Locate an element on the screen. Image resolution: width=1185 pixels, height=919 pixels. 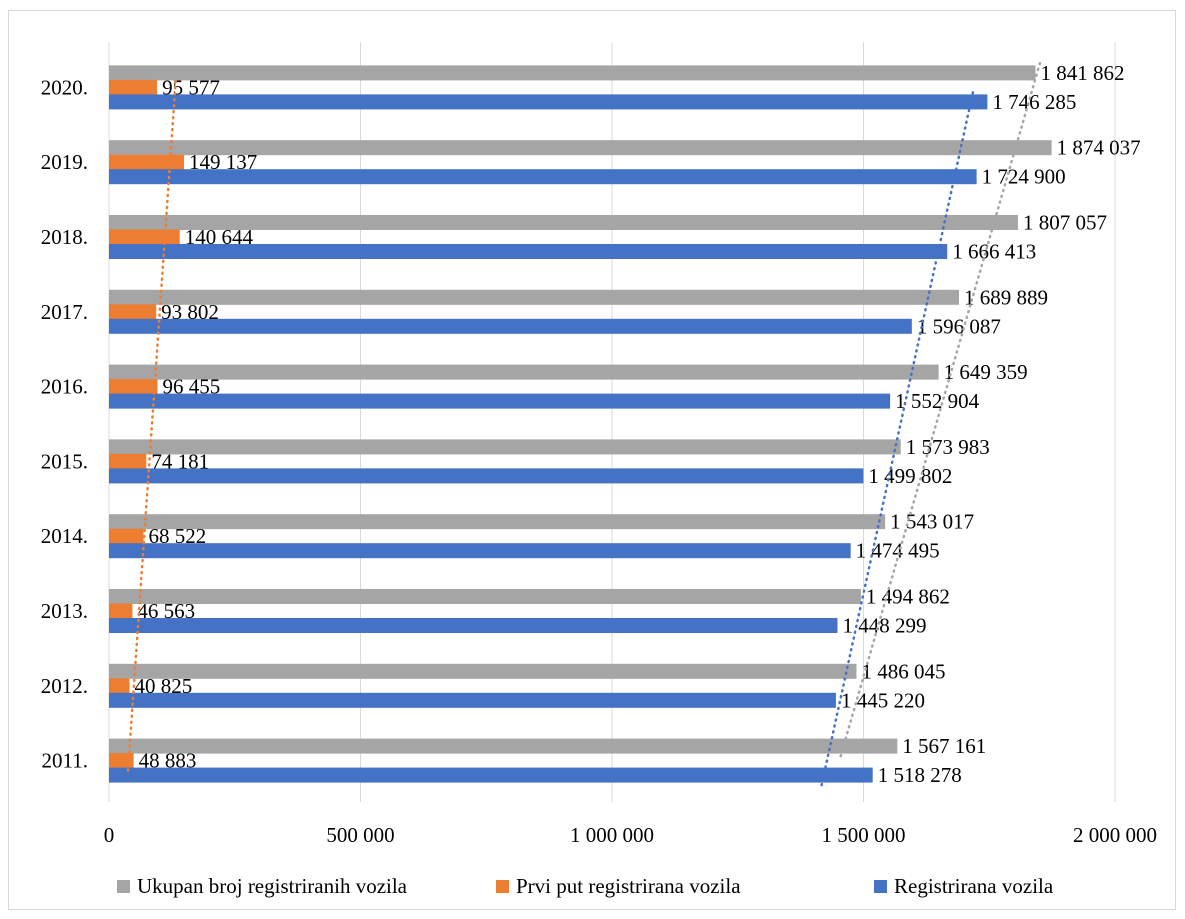
y-category-label: 2012. is located at coordinates (64, 686).